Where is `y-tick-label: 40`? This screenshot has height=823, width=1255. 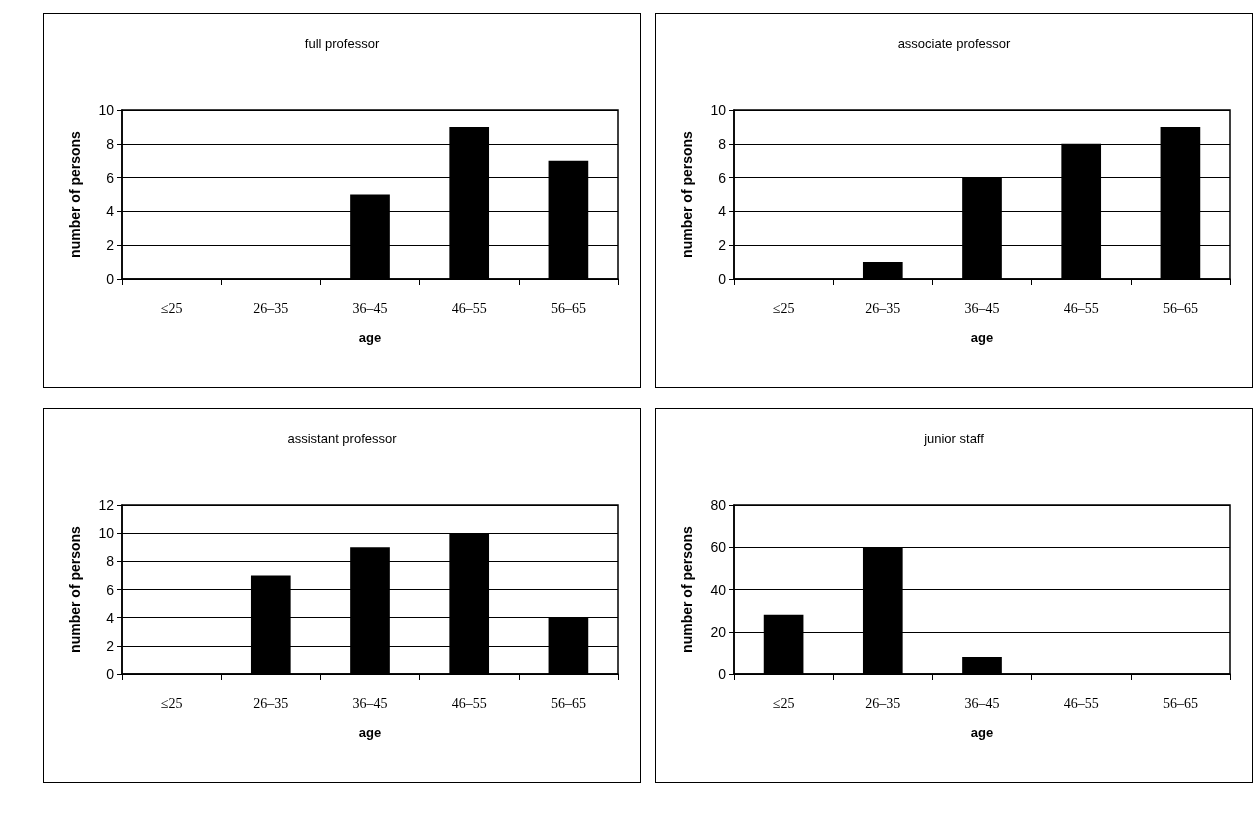 y-tick-label: 40 is located at coordinates (718, 589).